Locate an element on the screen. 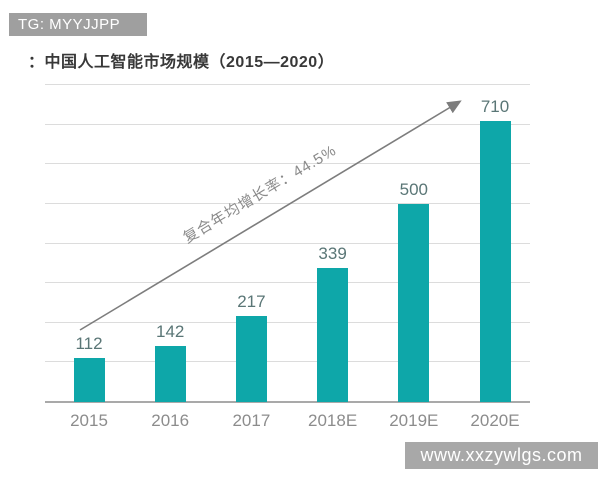 The height and width of the screenshot is (480, 600). value-label-2015: 112 is located at coordinates (89, 343).